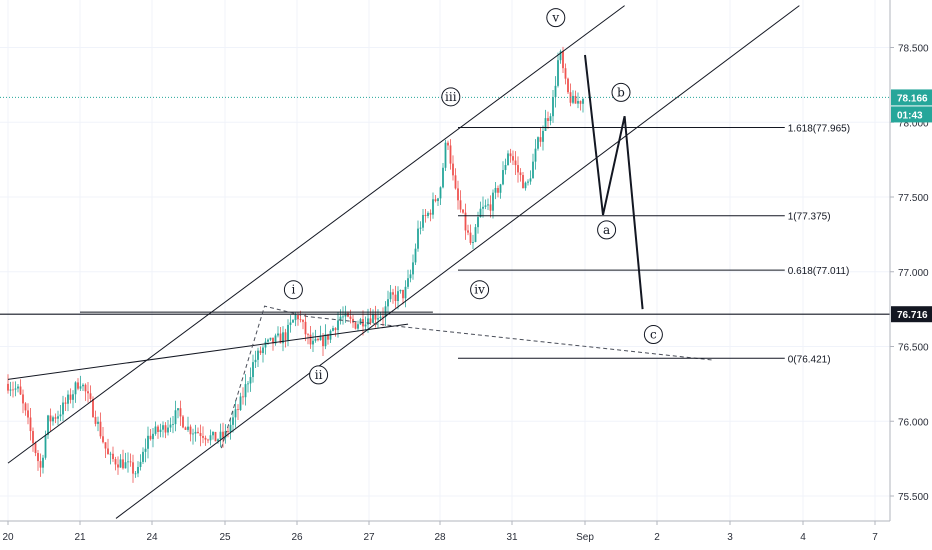 The image size is (932, 550). Describe the element at coordinates (913, 123) in the screenshot. I see `price-tick-label: 78.000` at that location.